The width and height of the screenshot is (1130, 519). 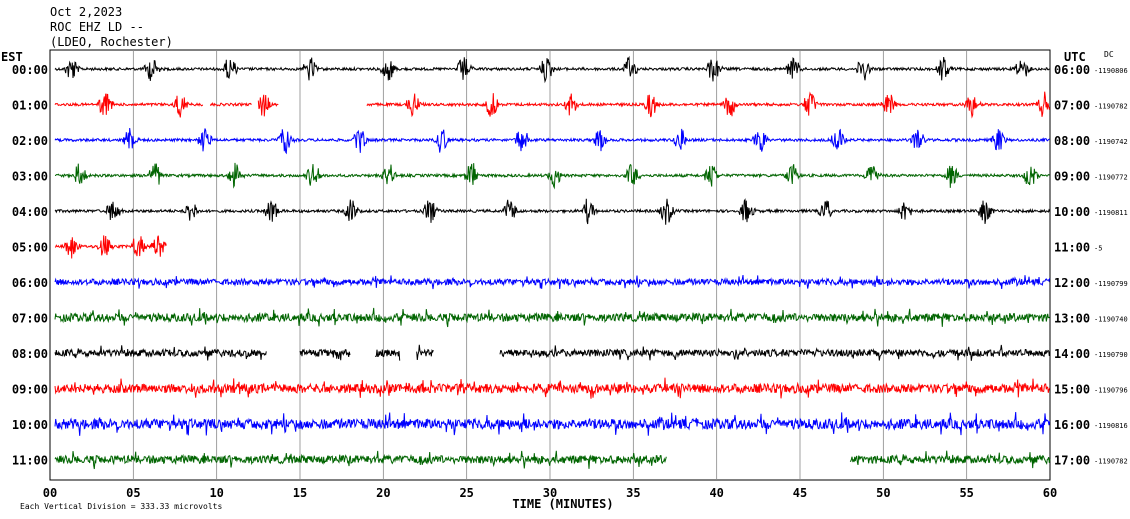 What do you see at coordinates (383, 493) in the screenshot?
I see `x-tick-label-20: 20` at bounding box center [383, 493].